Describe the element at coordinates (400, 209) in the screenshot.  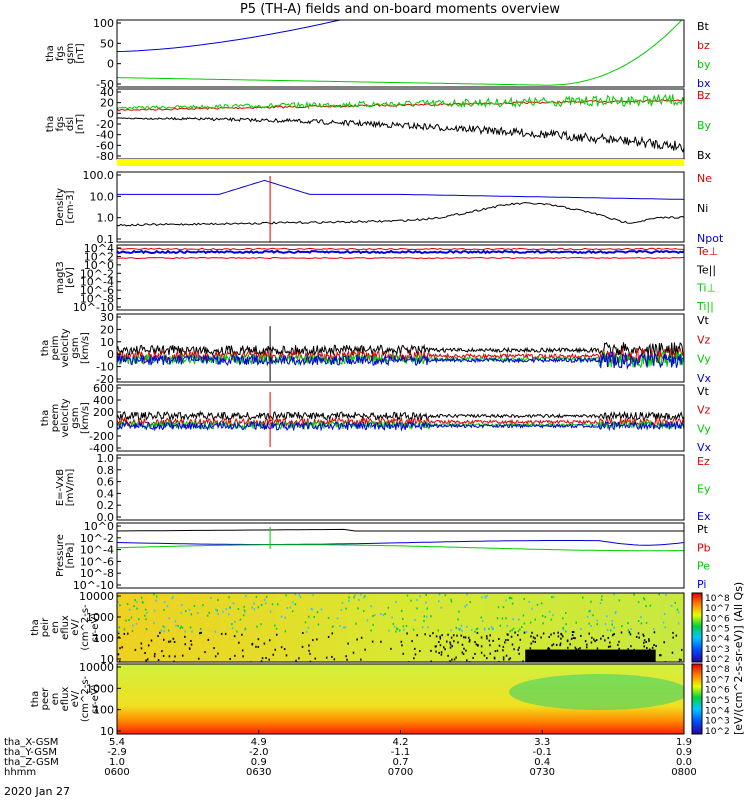
I see `density-plot-area` at that location.